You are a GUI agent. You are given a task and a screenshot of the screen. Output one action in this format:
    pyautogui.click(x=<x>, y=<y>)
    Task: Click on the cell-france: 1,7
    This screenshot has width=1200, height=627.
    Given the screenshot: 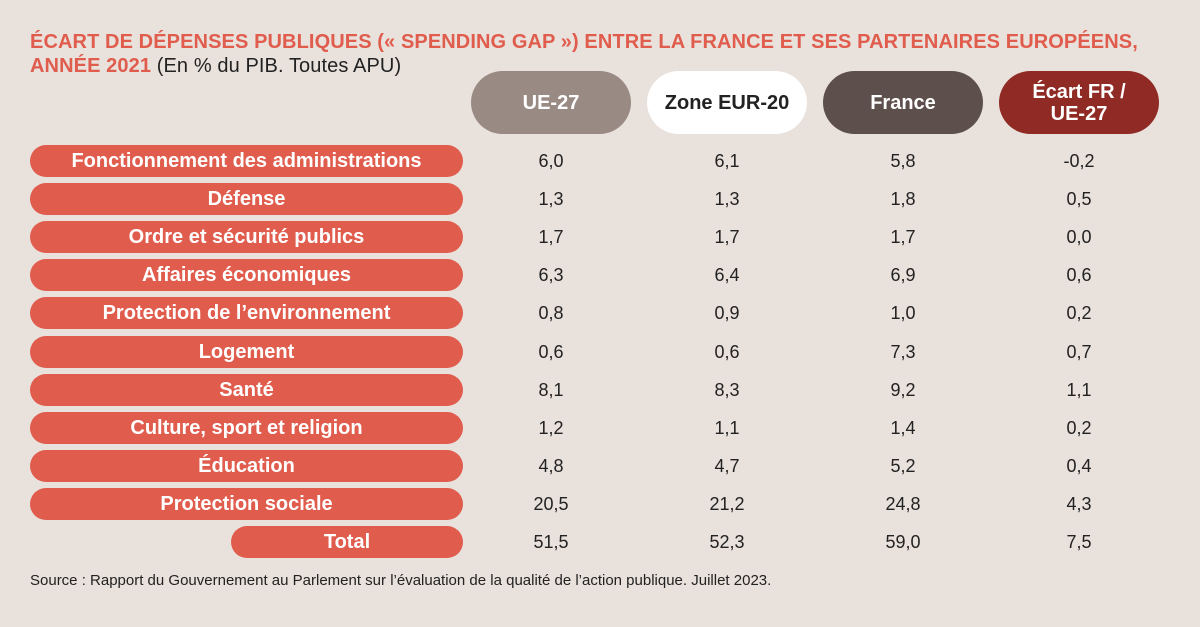 What is the action you would take?
    pyautogui.click(x=903, y=237)
    